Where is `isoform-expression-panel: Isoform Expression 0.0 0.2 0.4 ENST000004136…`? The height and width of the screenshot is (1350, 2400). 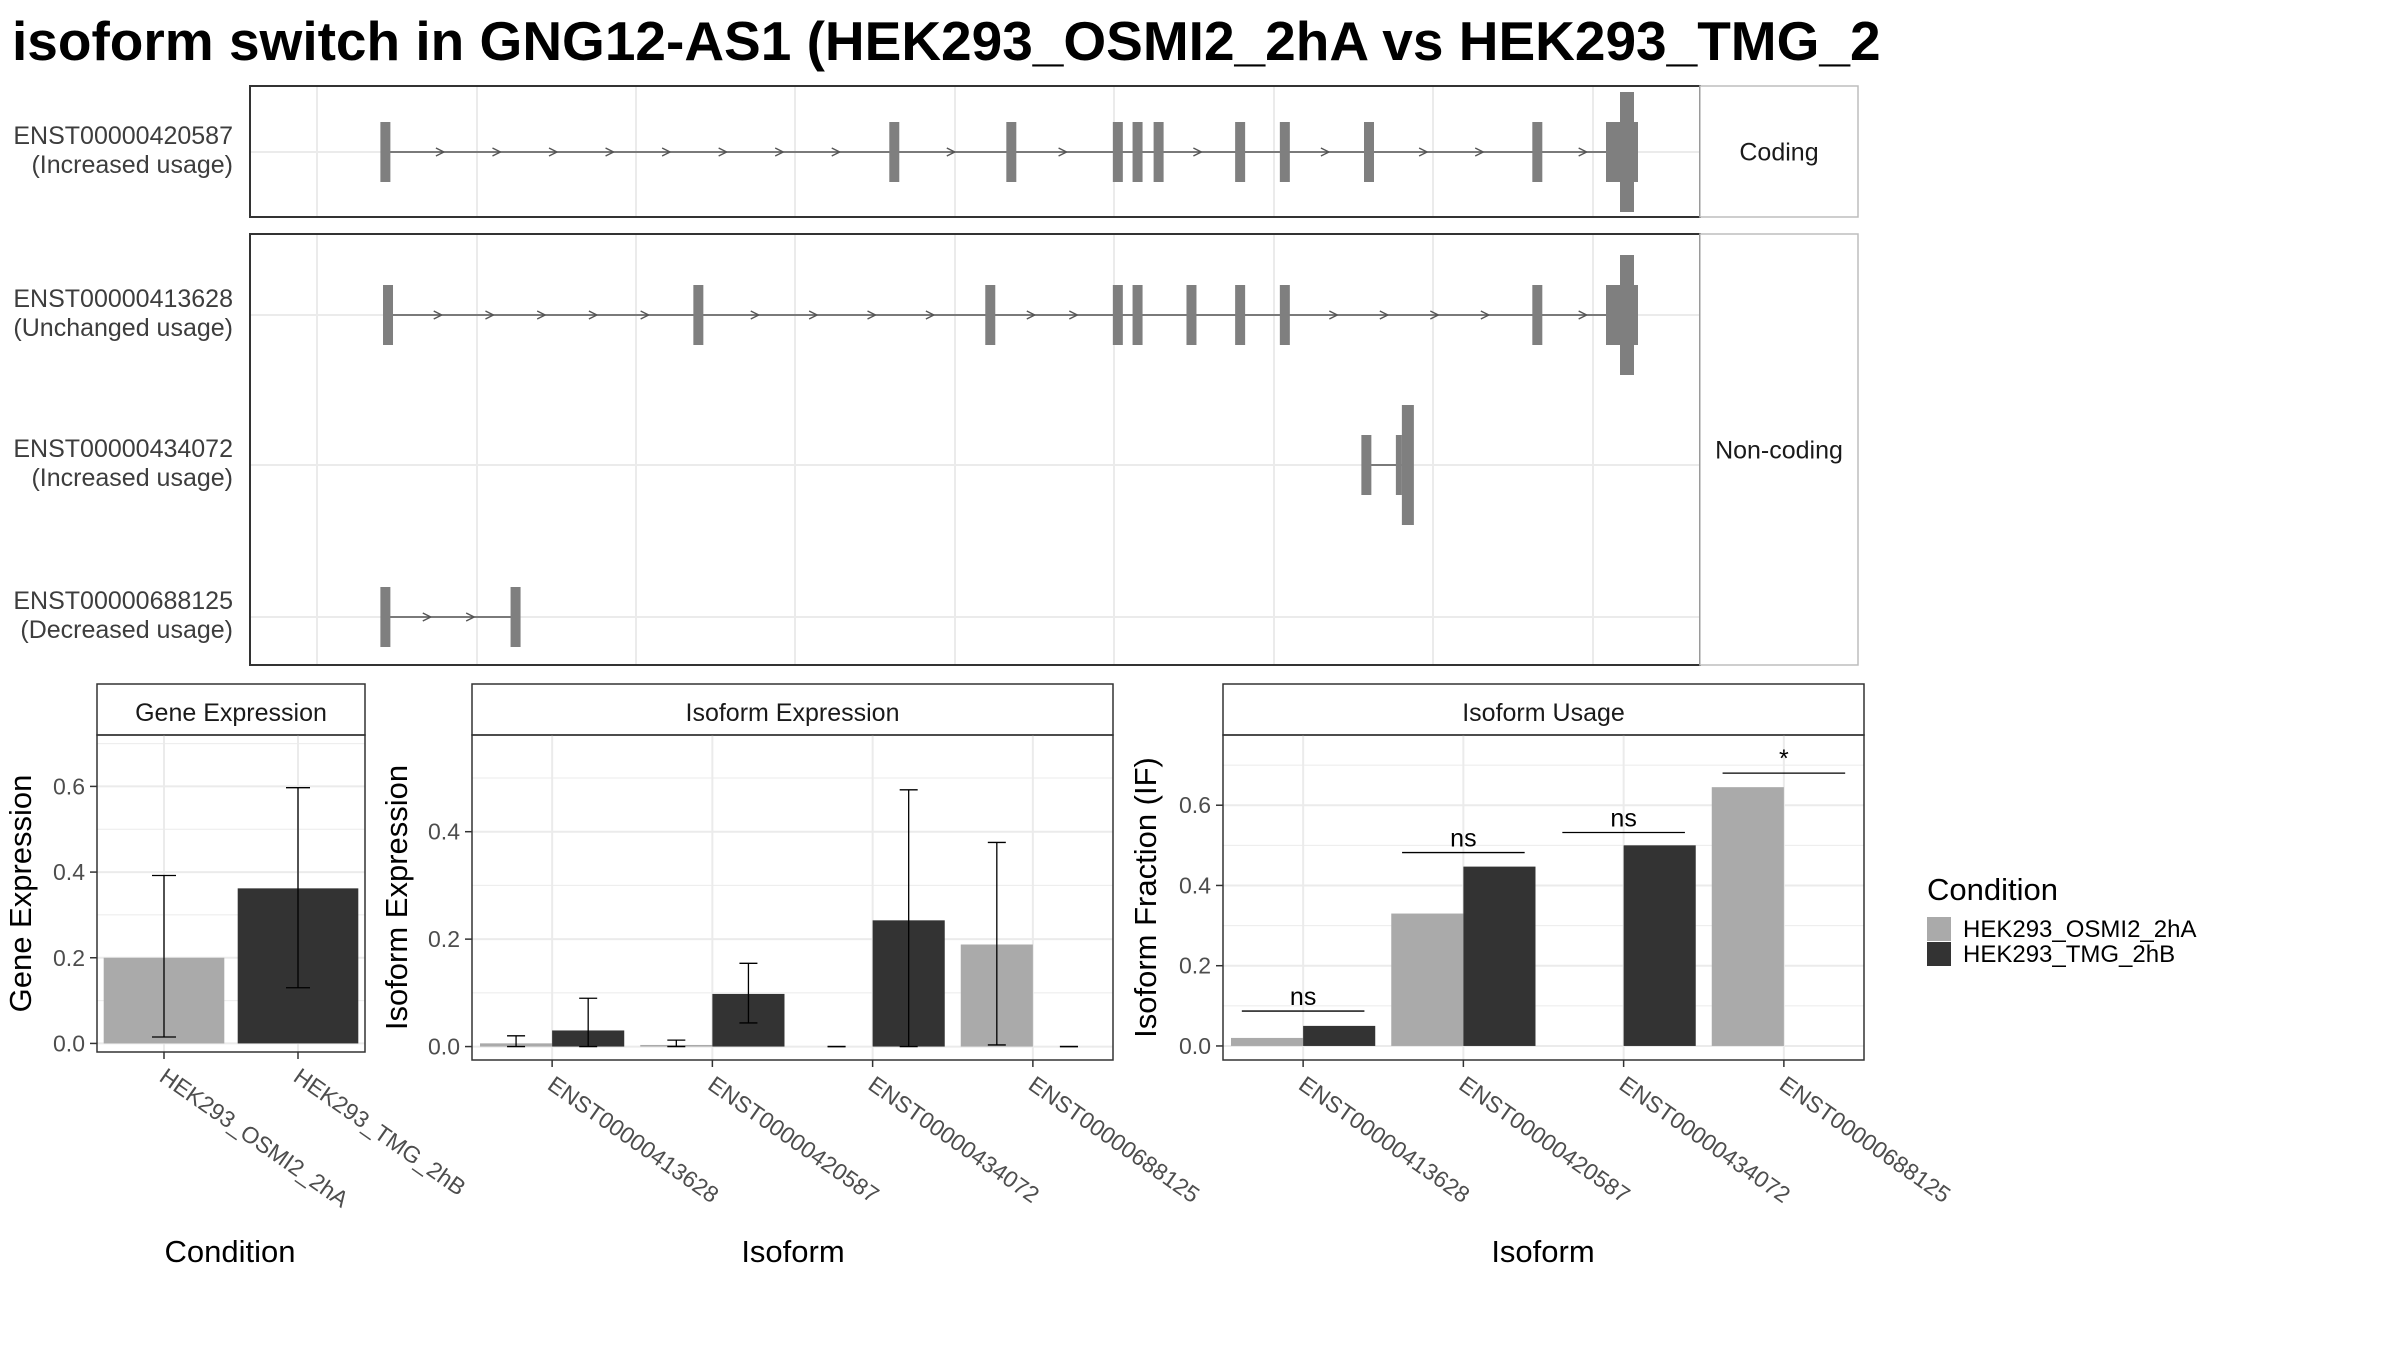
isoform-expression-panel: Isoform Expression 0.0 0.2 0.4 ENST000004136… is located at coordinates (791, 976).